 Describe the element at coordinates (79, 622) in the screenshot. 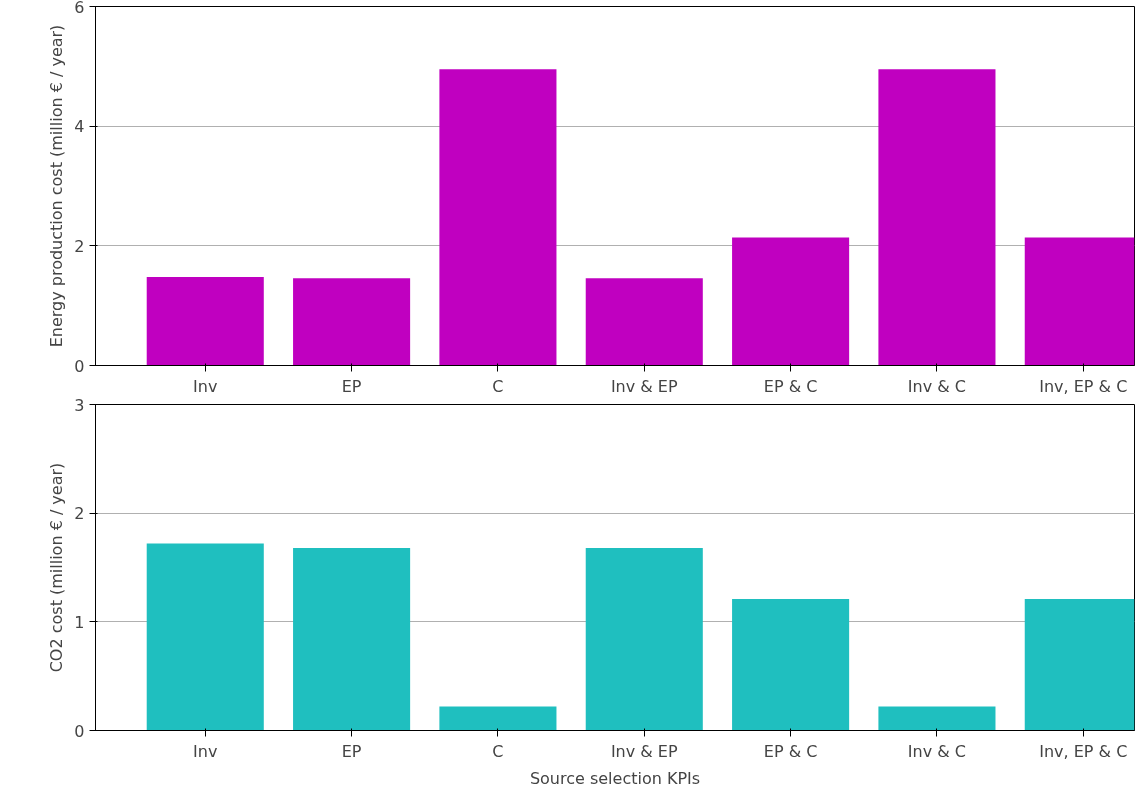

I see `y-tick-label: 1` at that location.